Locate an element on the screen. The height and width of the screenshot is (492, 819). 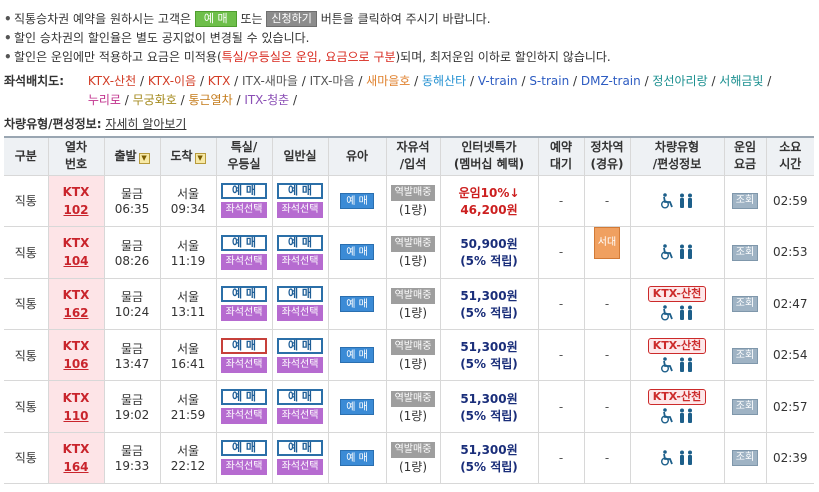
stop-station-button: 서대구 is located at coordinates (607, 252).